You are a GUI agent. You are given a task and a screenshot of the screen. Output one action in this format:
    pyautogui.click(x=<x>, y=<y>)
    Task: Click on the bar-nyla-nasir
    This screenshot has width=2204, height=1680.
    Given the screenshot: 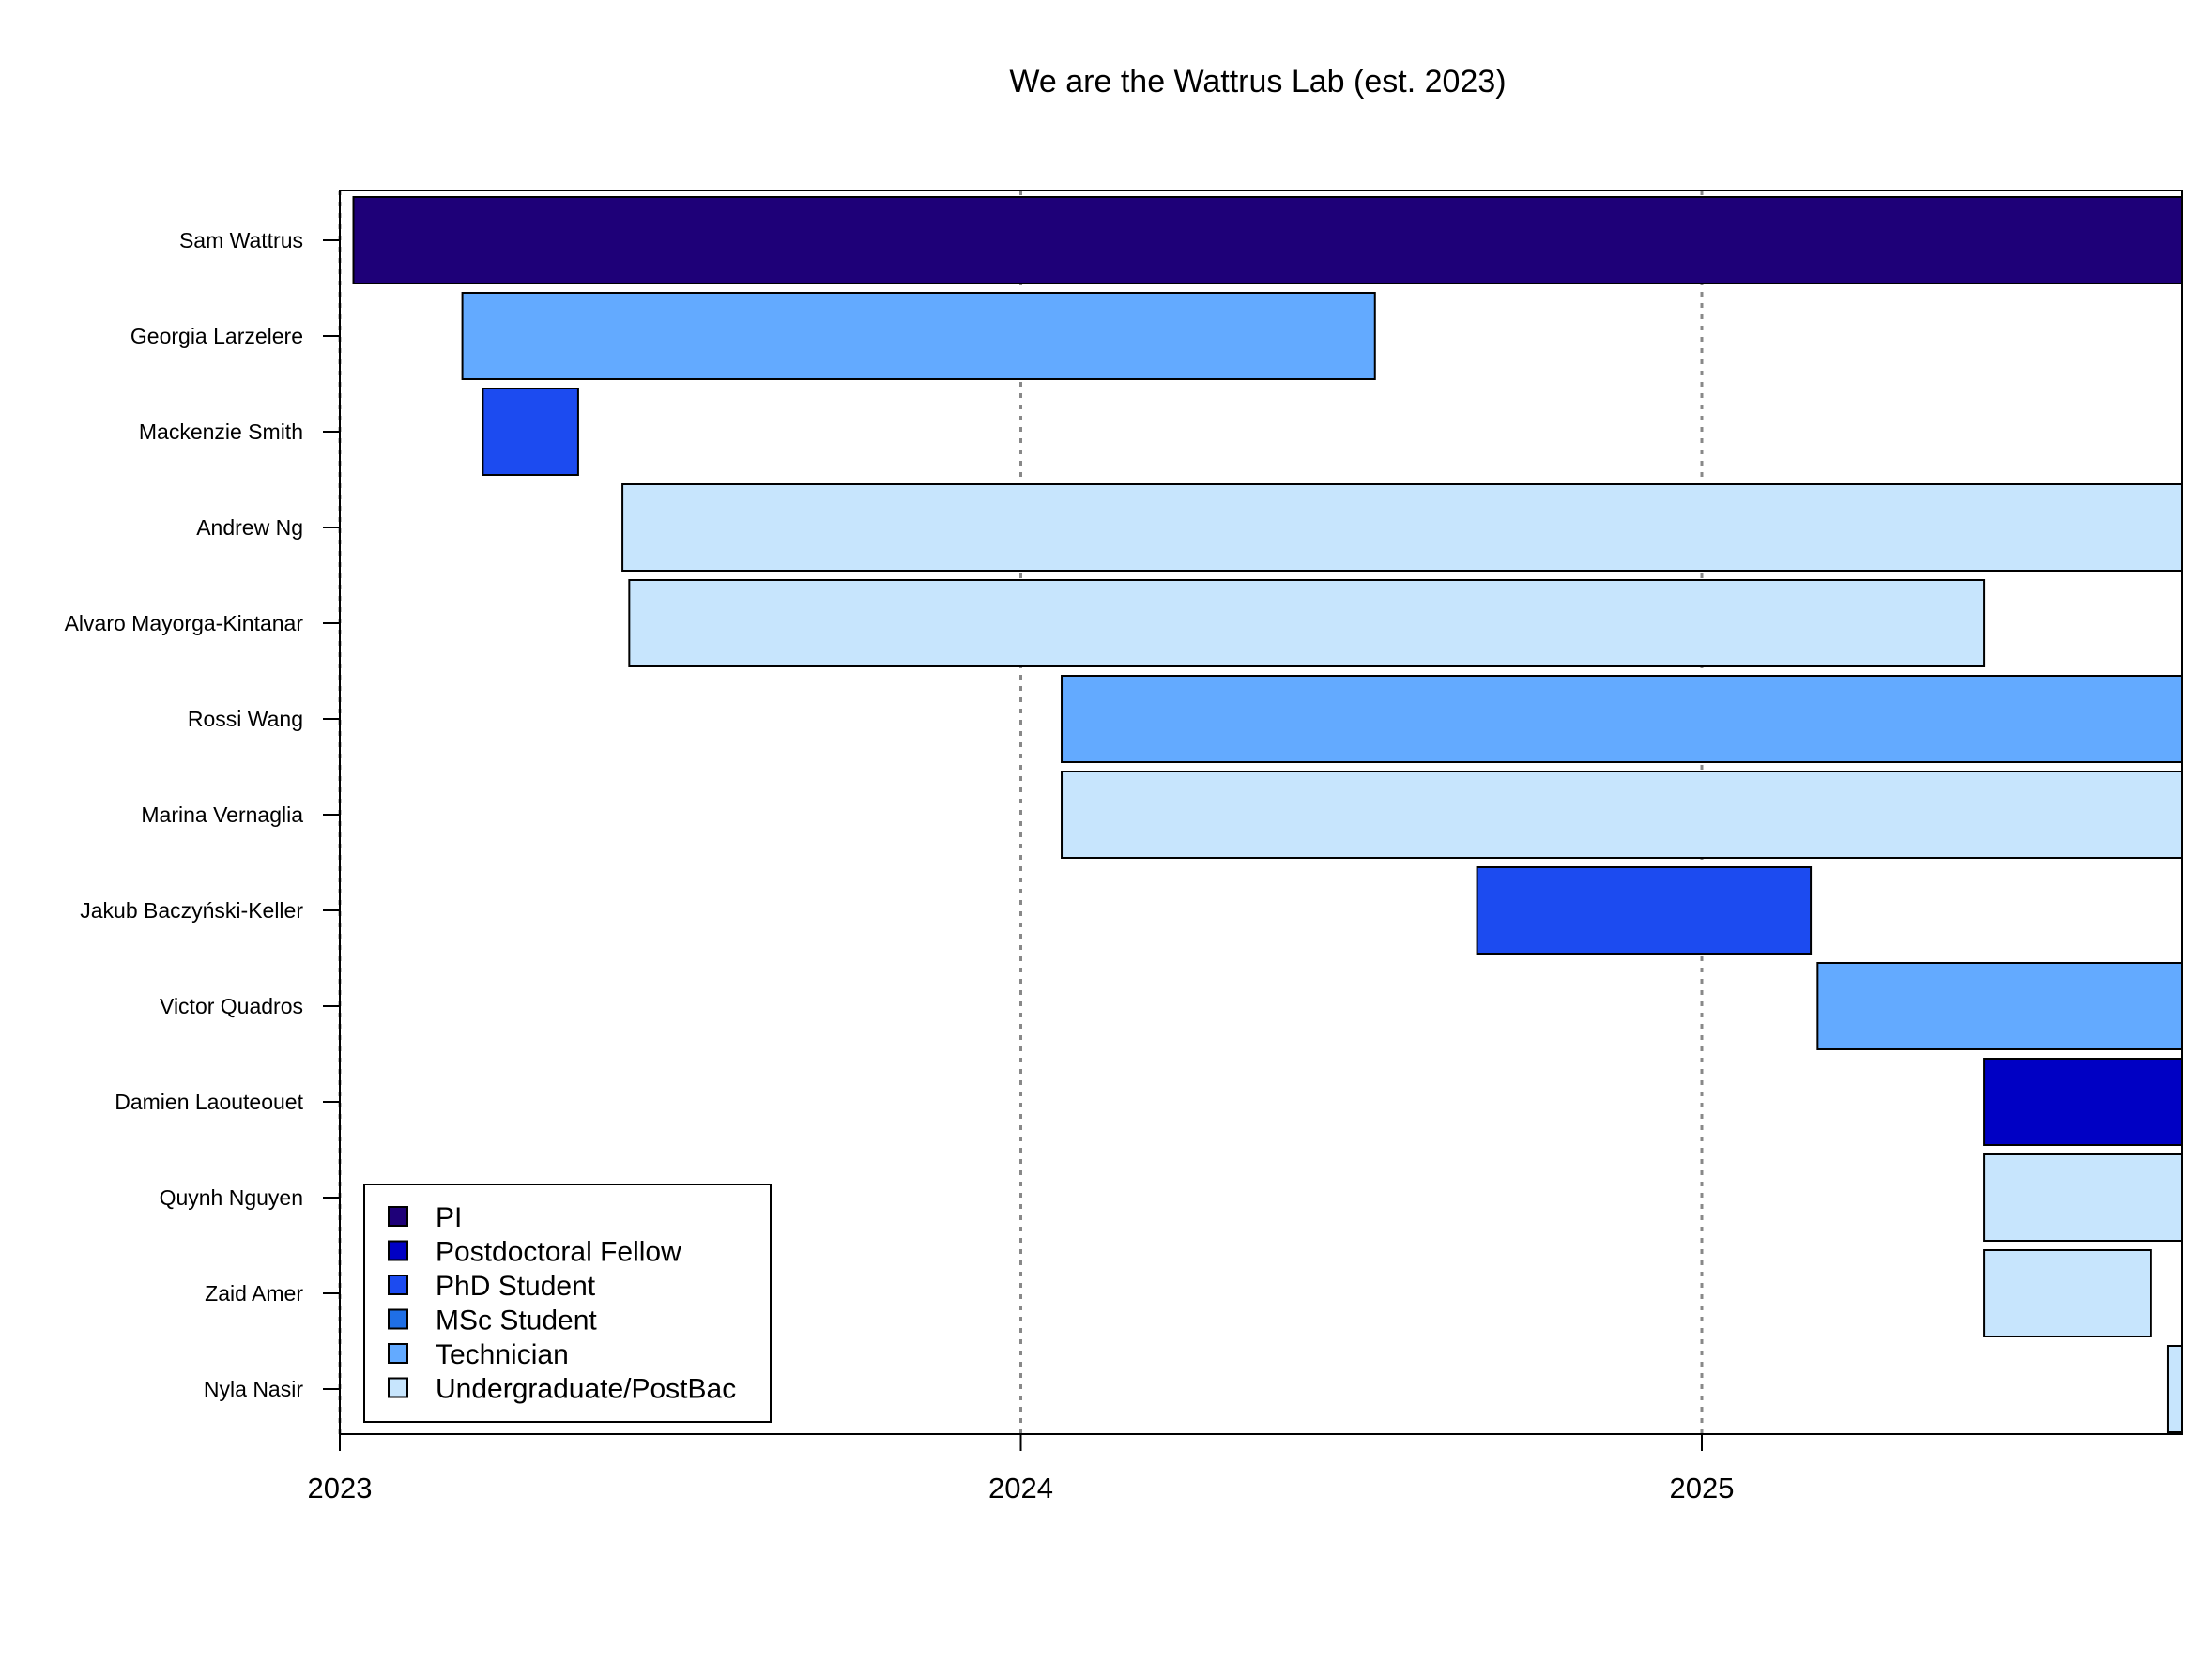 What is the action you would take?
    pyautogui.click(x=2175, y=1389)
    